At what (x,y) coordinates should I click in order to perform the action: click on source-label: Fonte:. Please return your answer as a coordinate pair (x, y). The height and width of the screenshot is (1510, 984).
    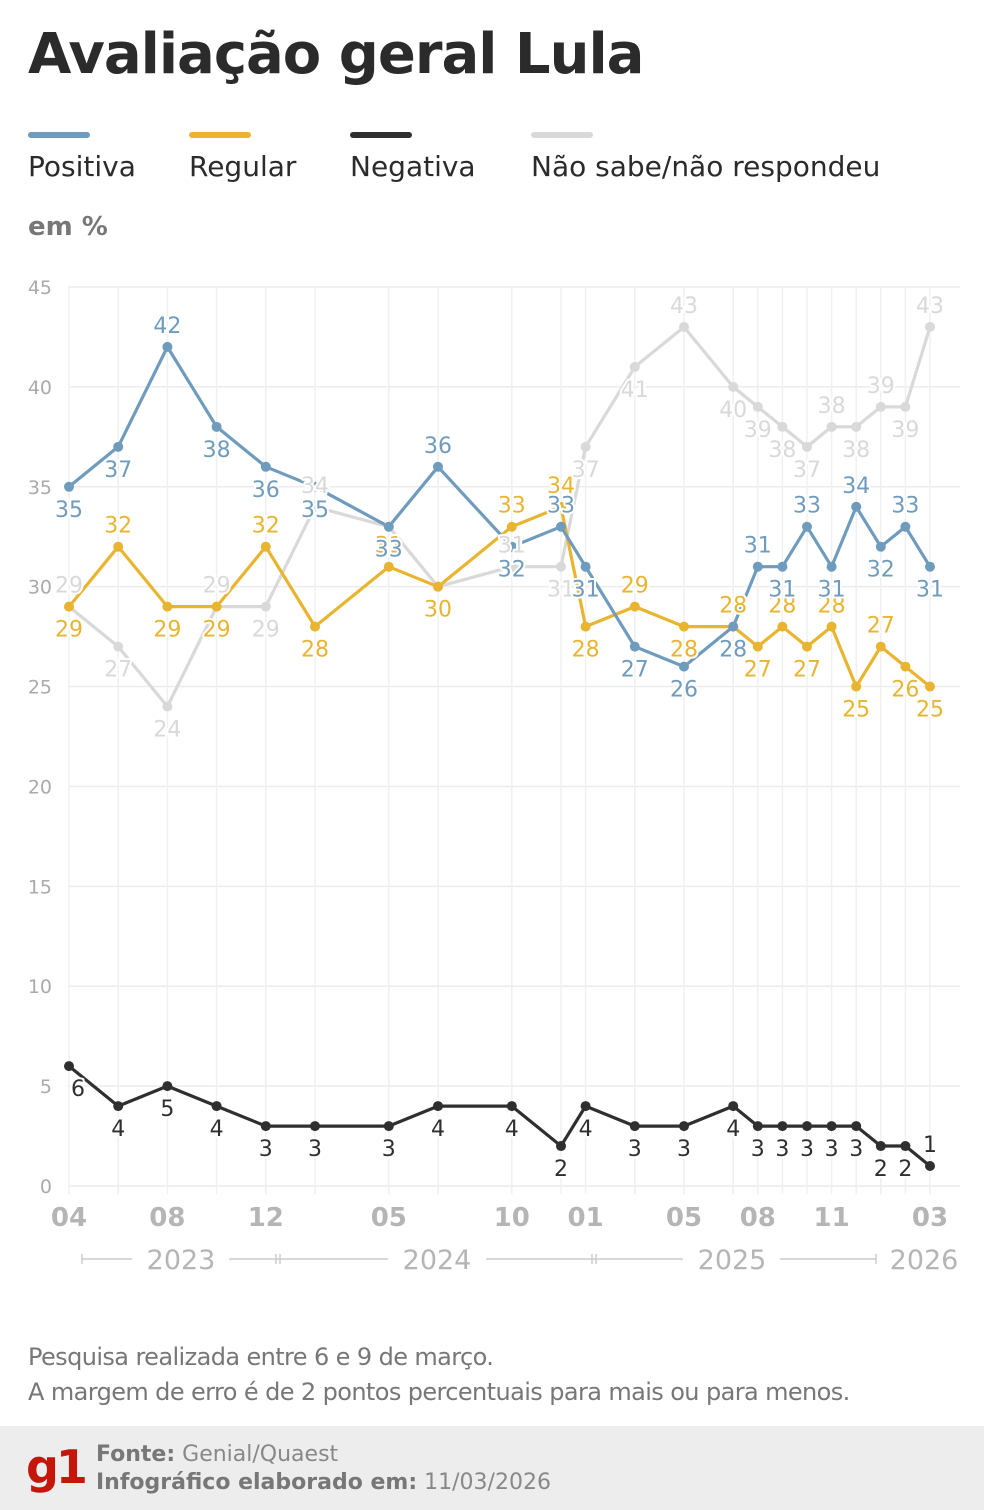
    Looking at the image, I should click on (136, 1454).